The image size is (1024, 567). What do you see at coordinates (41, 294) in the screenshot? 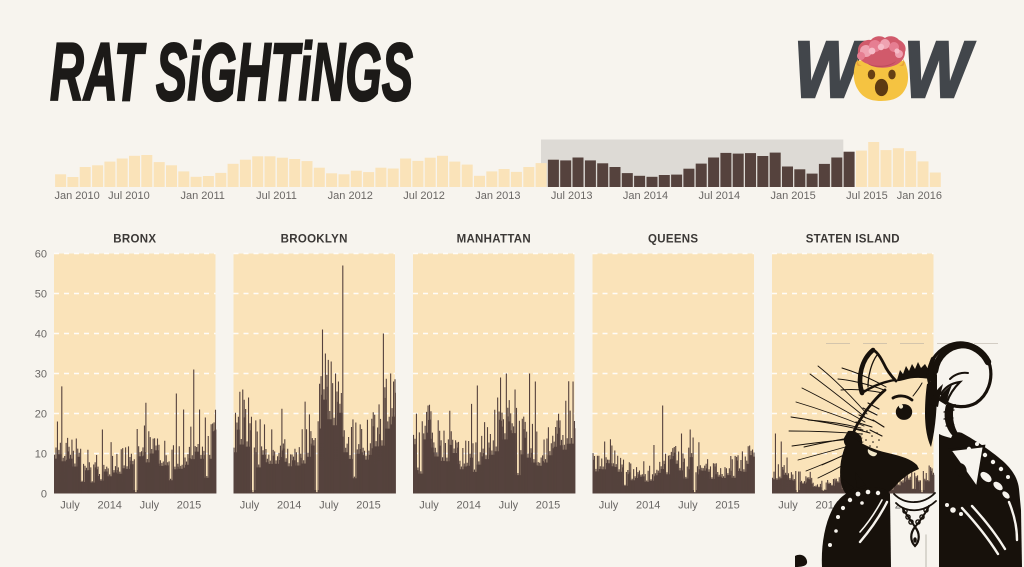
I see `svg-text: 50` at bounding box center [41, 294].